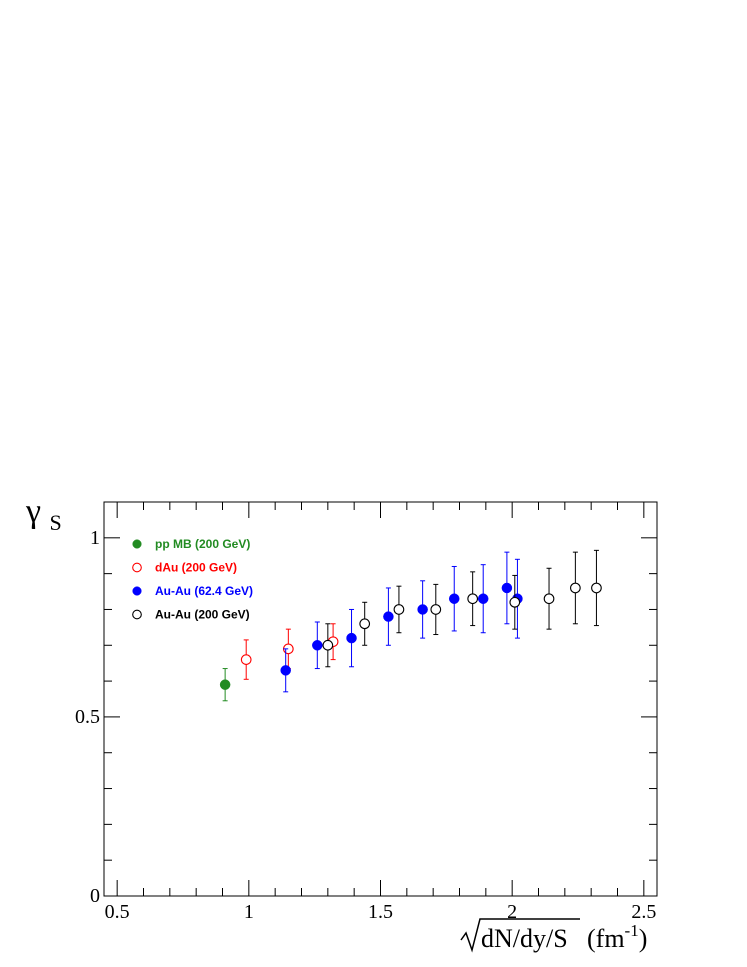  What do you see at coordinates (56, 522) in the screenshot?
I see `y-axis-title-sub: S` at bounding box center [56, 522].